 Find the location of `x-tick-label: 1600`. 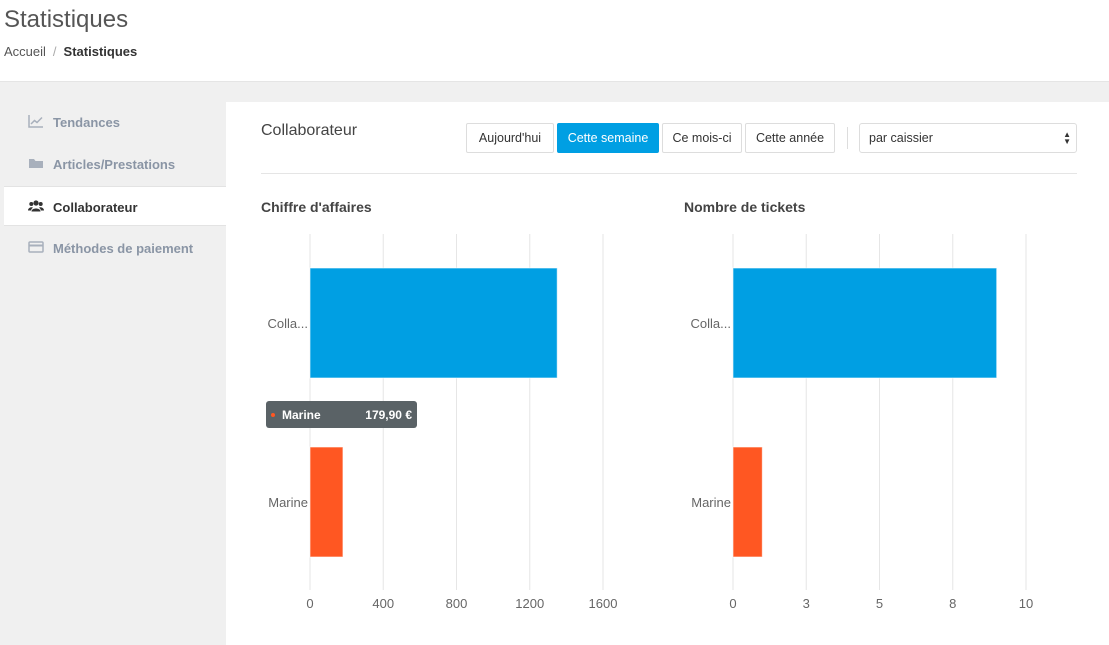

x-tick-label: 1600 is located at coordinates (603, 603).